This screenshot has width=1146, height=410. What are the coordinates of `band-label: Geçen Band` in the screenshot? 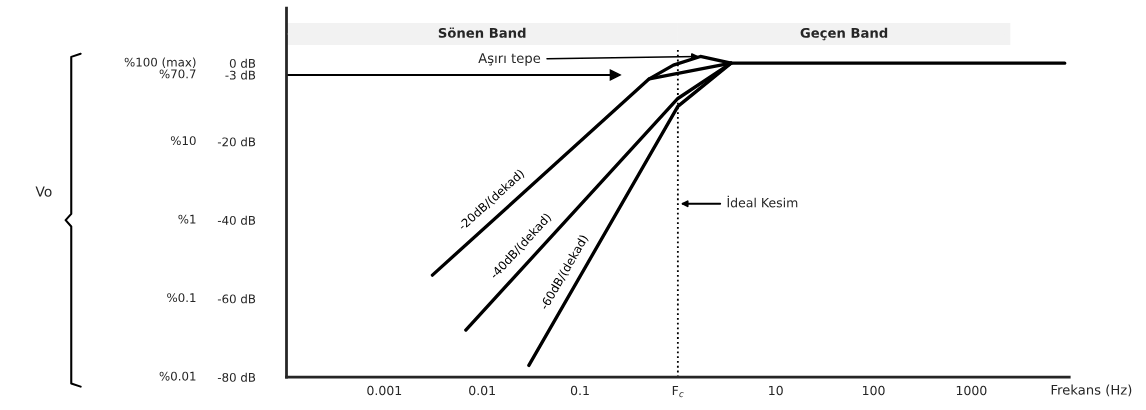 It's located at (844, 34).